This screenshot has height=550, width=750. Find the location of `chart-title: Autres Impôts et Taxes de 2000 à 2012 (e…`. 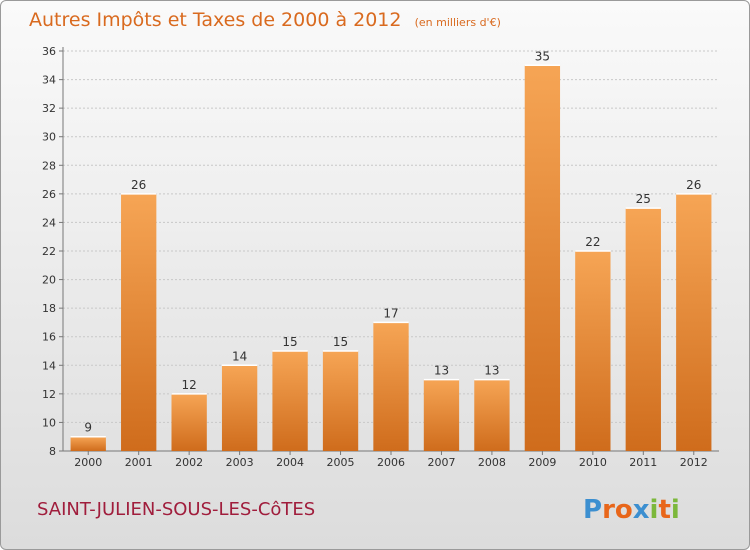

chart-title: Autres Impôts et Taxes de 2000 à 2012 (e… is located at coordinates (265, 20).